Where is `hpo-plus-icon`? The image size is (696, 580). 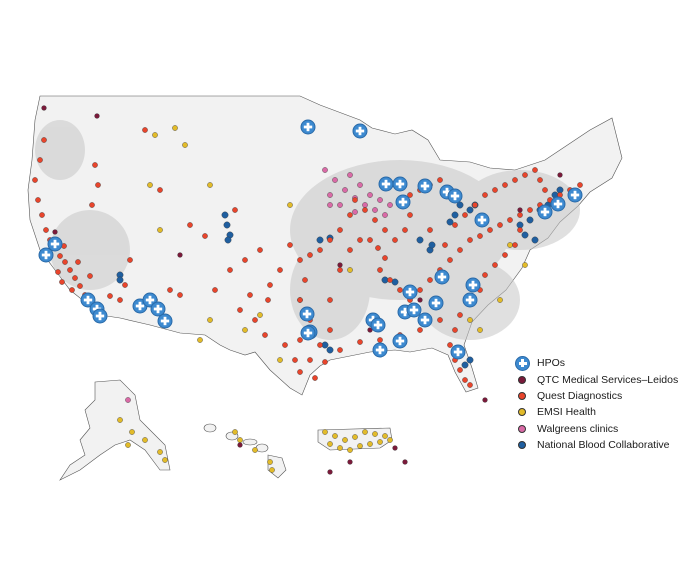 hpo-plus-icon is located at coordinates (522, 363).